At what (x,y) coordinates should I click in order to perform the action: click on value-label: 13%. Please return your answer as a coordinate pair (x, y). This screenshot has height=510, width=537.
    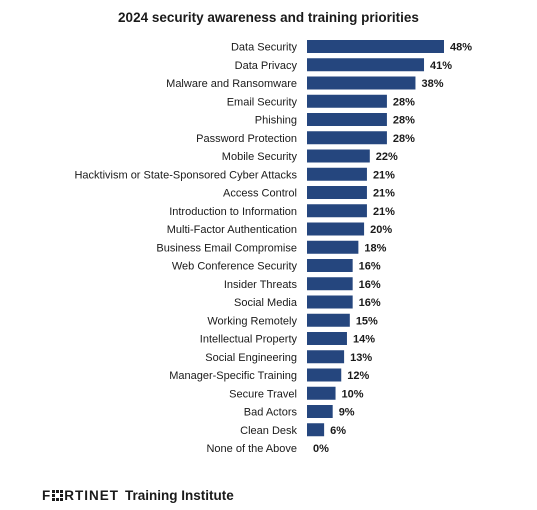
    Looking at the image, I should click on (361, 358).